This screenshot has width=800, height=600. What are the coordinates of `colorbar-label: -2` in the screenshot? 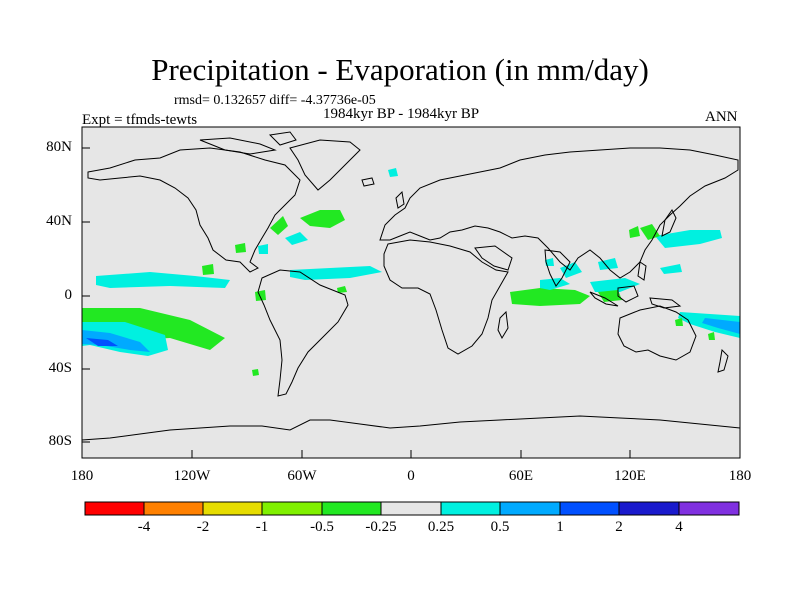 It's located at (203, 527).